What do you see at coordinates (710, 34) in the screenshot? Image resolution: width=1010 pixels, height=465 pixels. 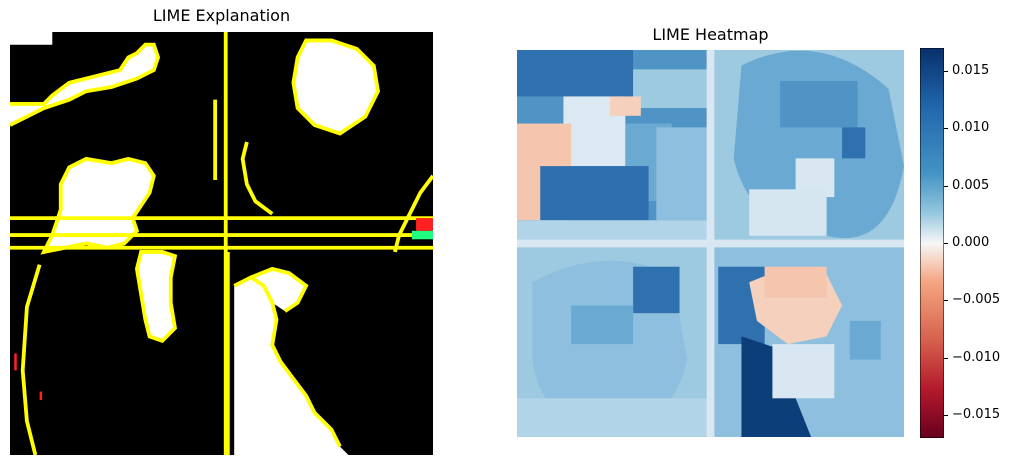 I see `right-chart-title: LIME Heatmap` at bounding box center [710, 34].